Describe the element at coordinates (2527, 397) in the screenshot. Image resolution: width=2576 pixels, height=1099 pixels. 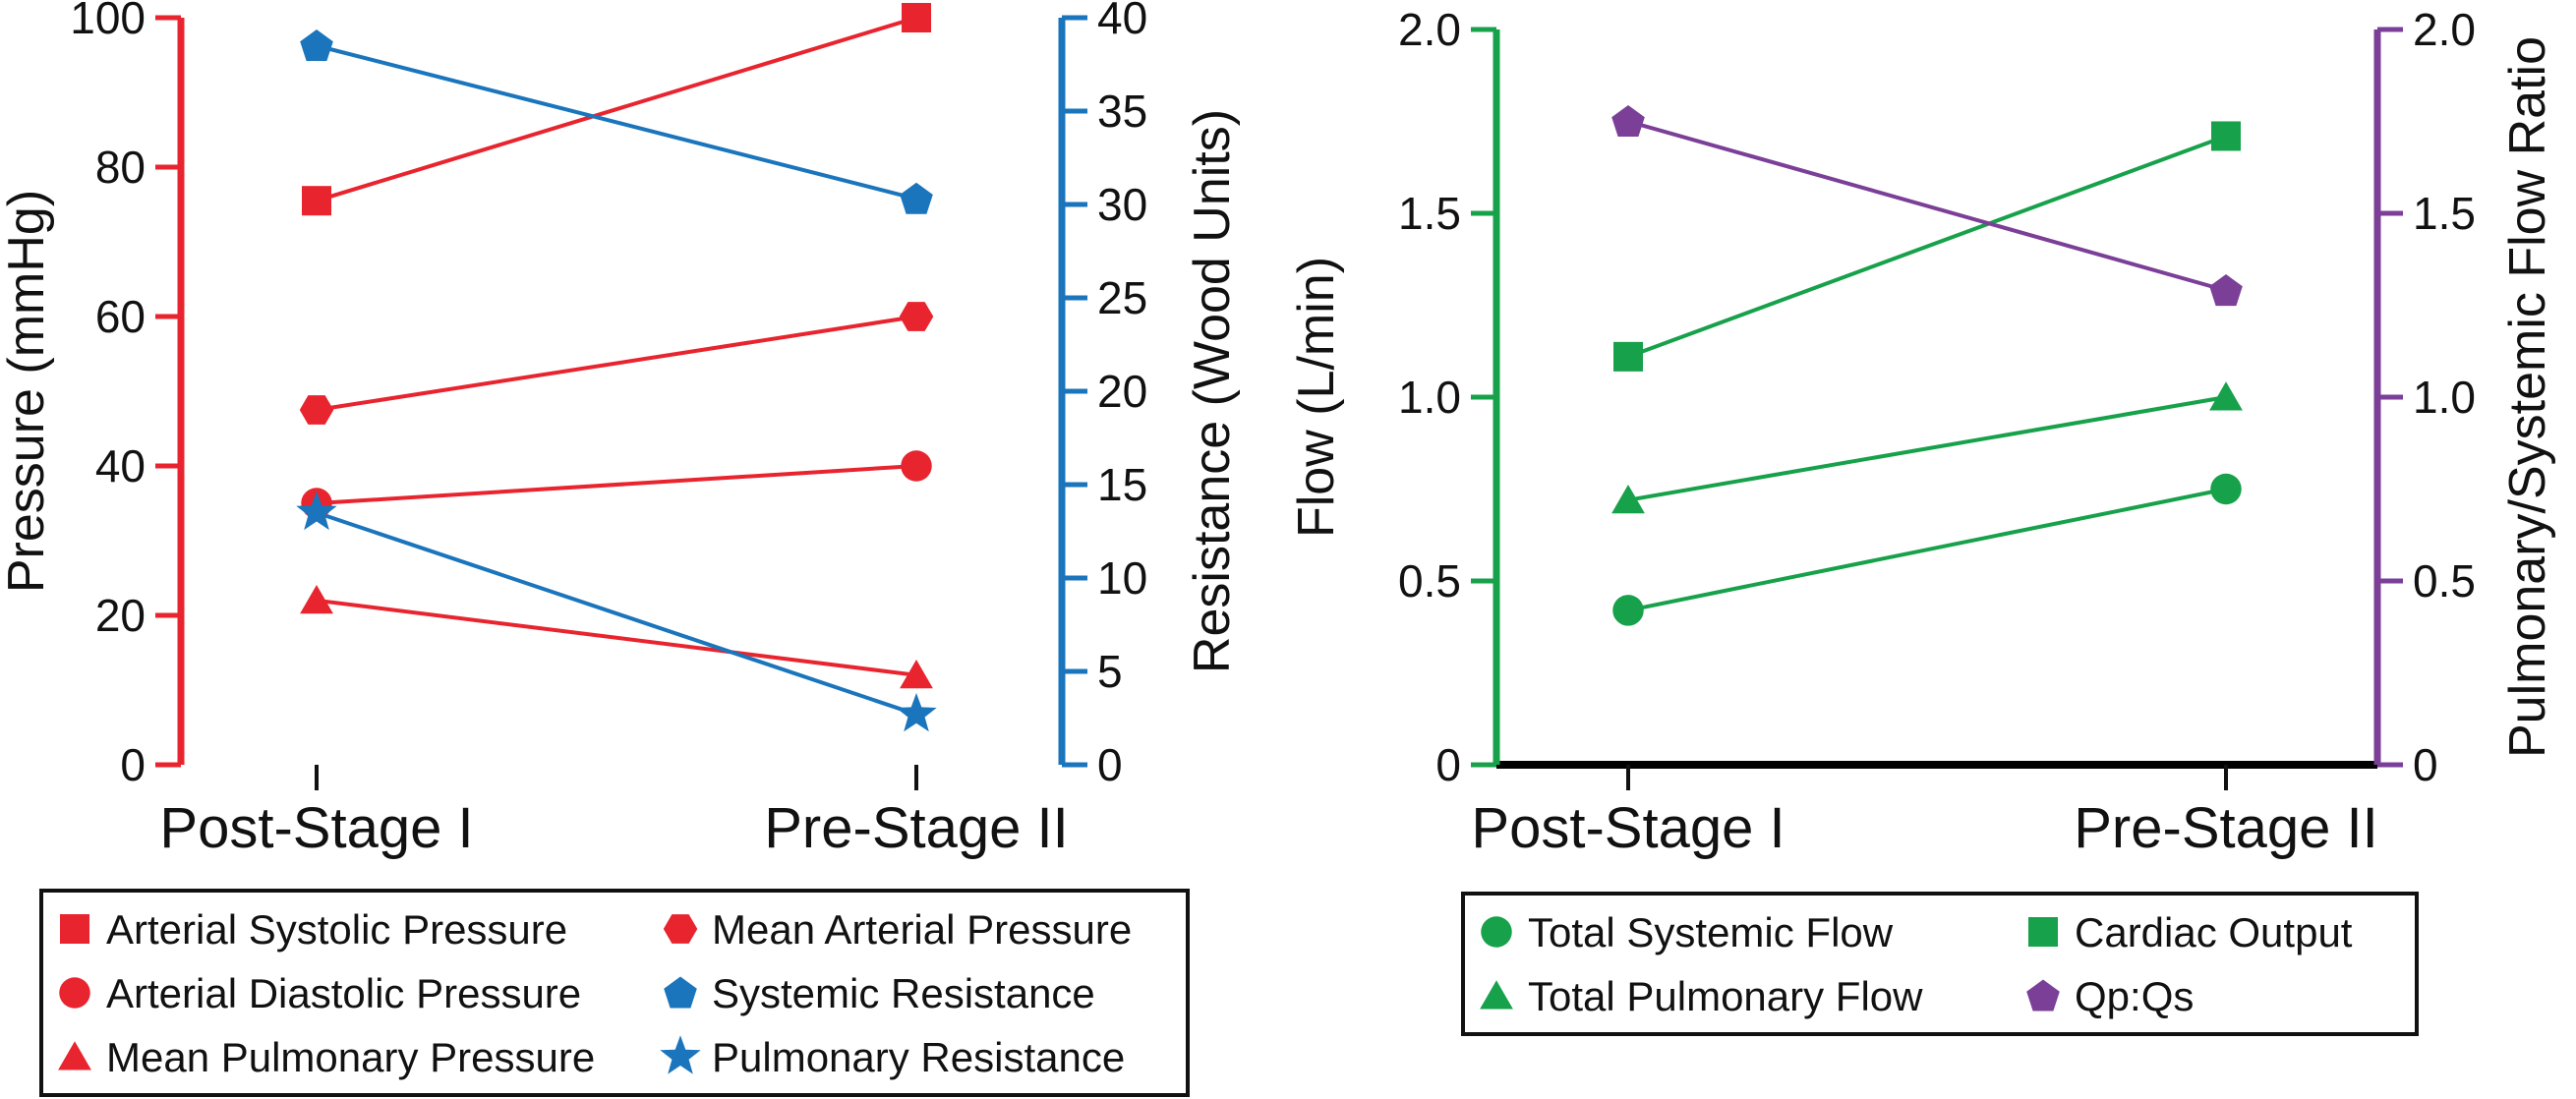
I see `right-y-axis-title: Pulmonary/Systemic Flow Ratio` at that location.